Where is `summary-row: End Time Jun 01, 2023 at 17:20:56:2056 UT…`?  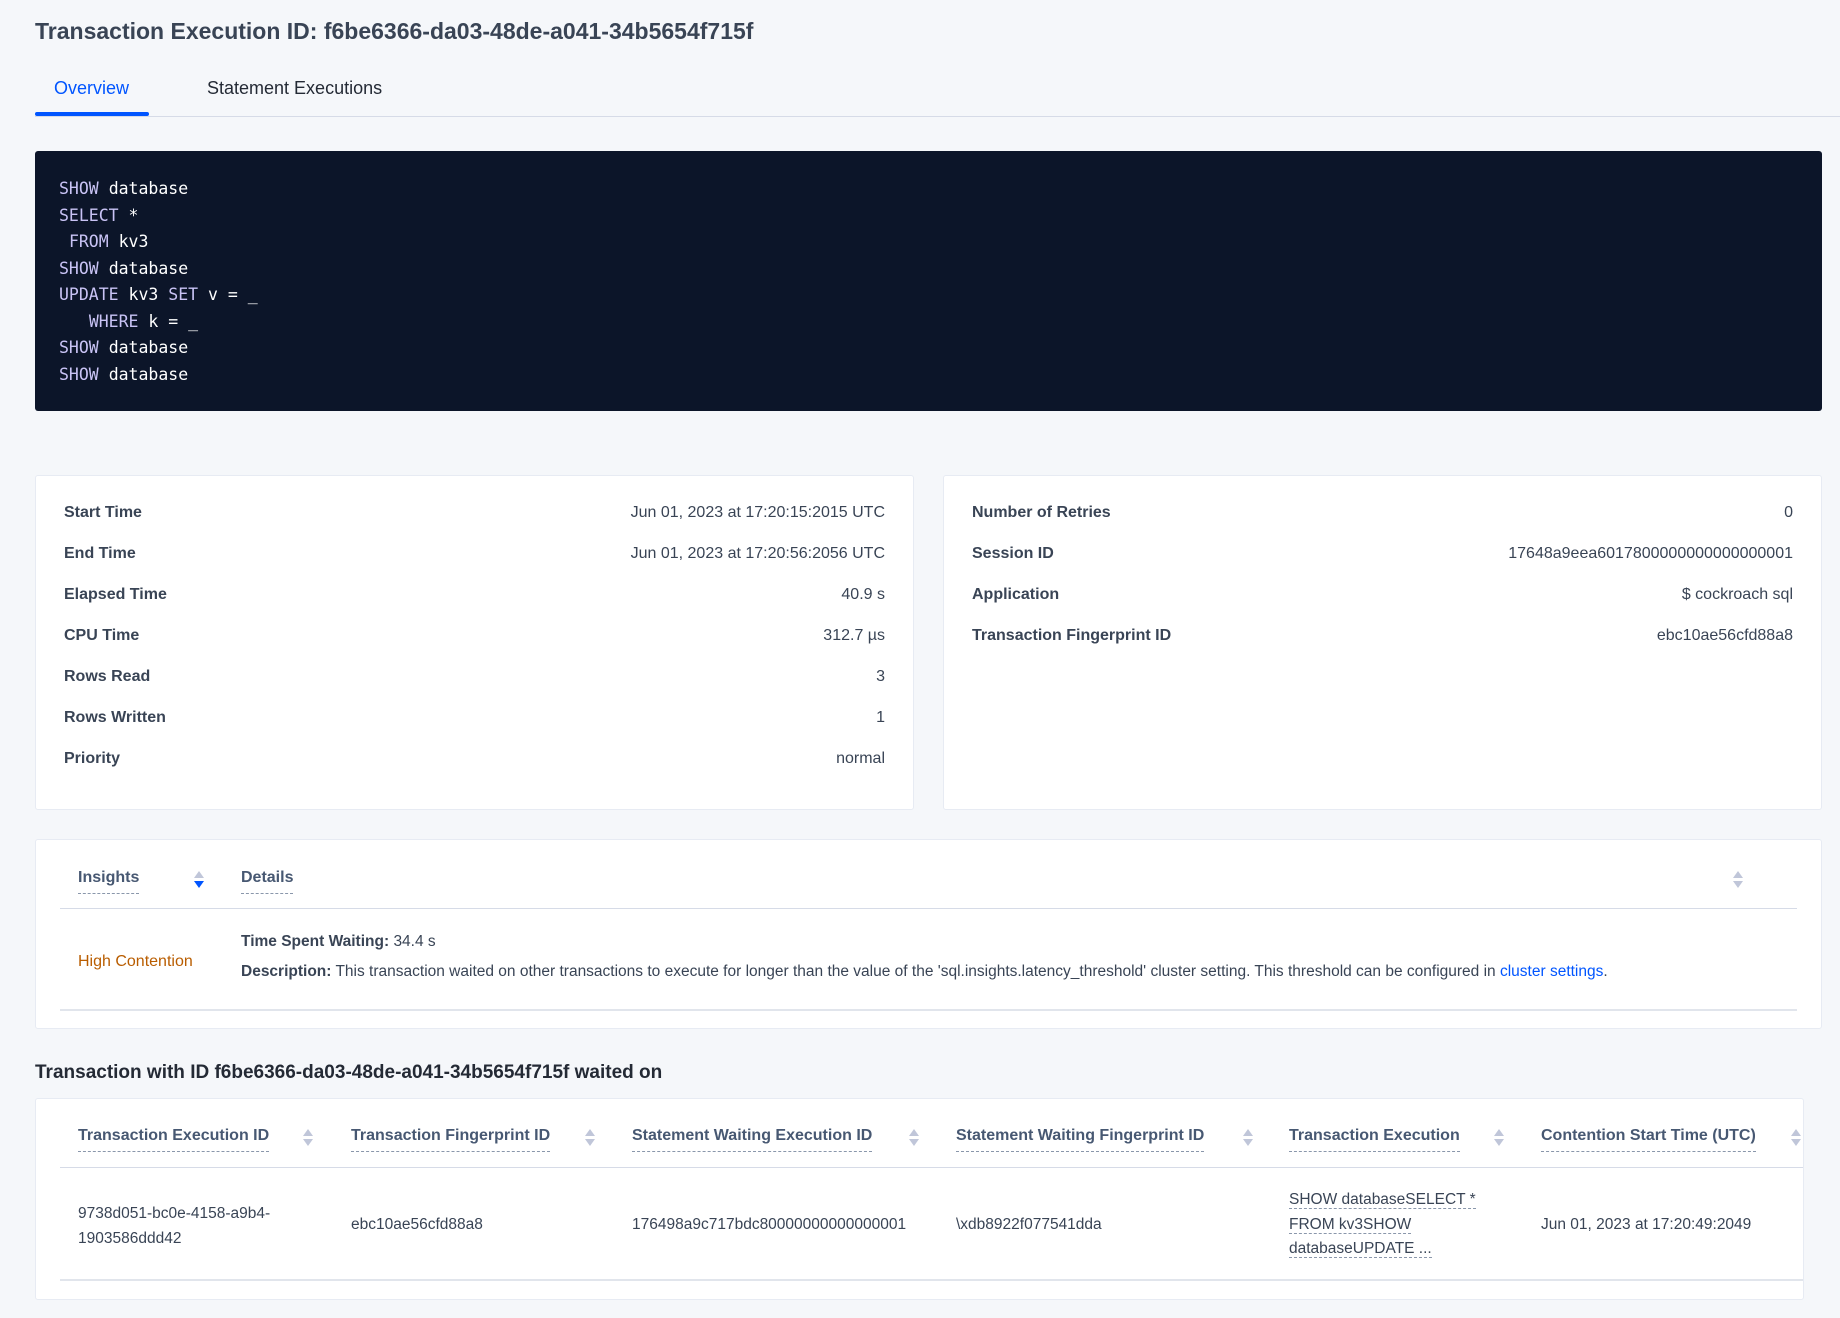
summary-row: End Time Jun 01, 2023 at 17:20:56:2056 UT… is located at coordinates (474, 555).